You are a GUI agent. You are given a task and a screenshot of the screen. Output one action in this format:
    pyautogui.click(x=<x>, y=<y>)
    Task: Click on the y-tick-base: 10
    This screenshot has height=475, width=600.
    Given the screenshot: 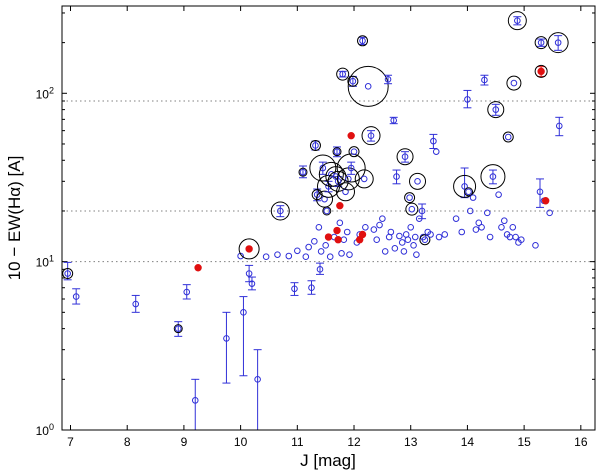 What is the action you would take?
    pyautogui.click(x=43, y=431)
    